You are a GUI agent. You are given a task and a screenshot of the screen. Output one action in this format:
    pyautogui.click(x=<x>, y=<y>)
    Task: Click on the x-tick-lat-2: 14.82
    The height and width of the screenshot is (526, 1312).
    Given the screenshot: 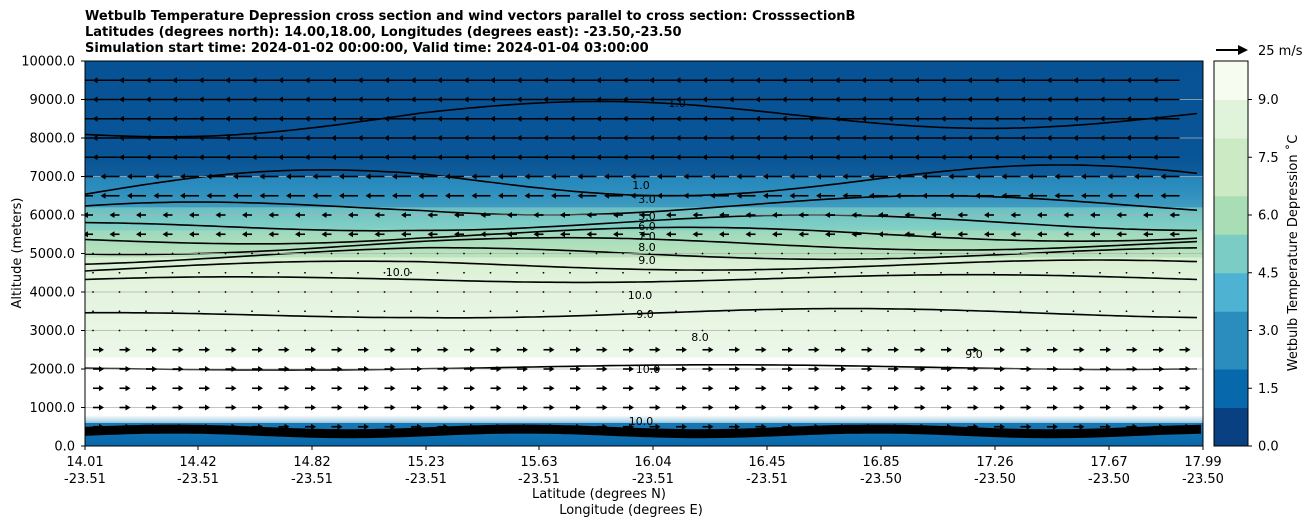 What is the action you would take?
    pyautogui.click(x=311, y=462)
    